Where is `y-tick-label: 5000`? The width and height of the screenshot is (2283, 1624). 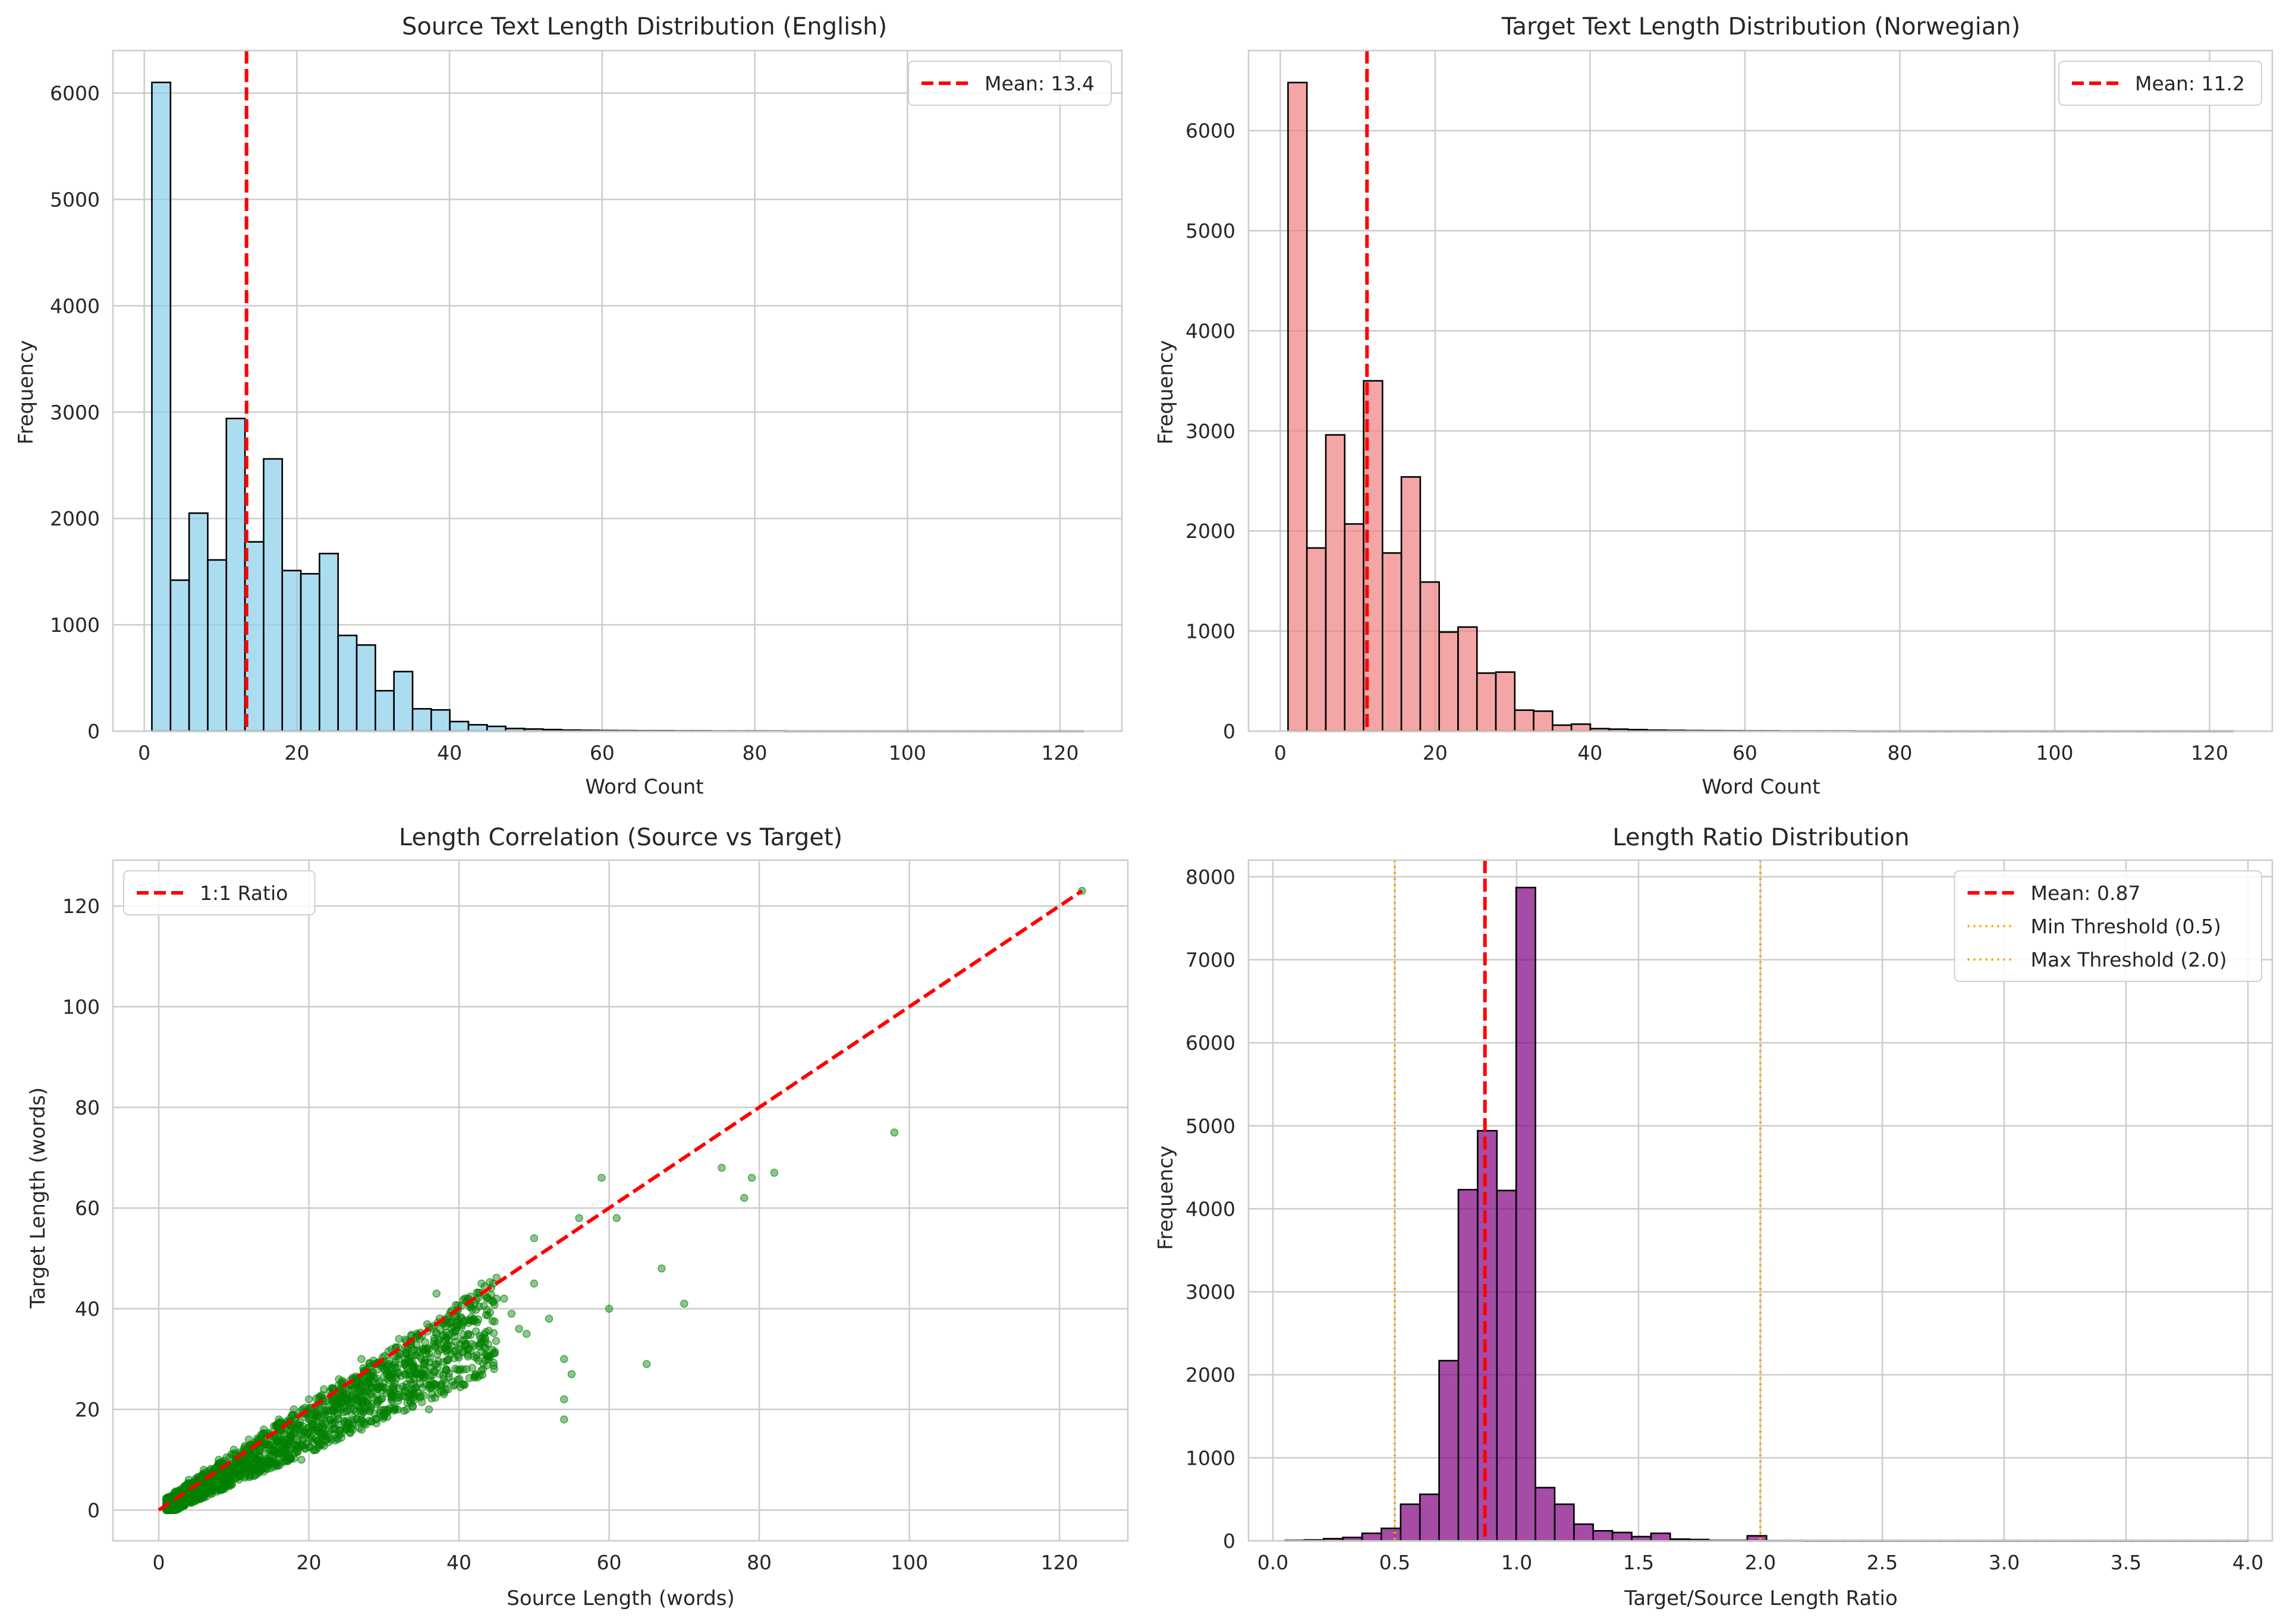
y-tick-label: 5000 is located at coordinates (75, 199).